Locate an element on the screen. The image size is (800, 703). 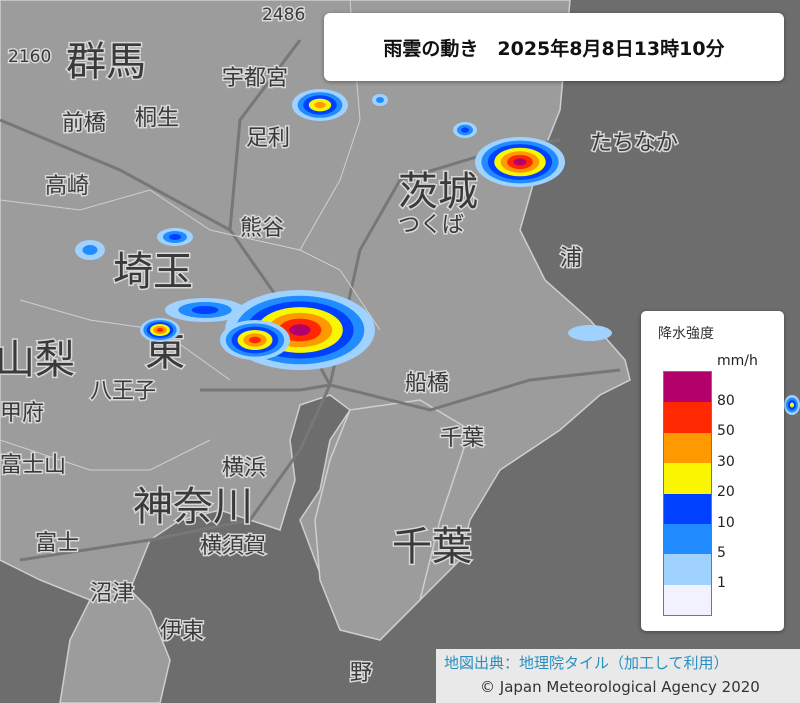
svg-text: 宇都宮 is located at coordinates (255, 78).